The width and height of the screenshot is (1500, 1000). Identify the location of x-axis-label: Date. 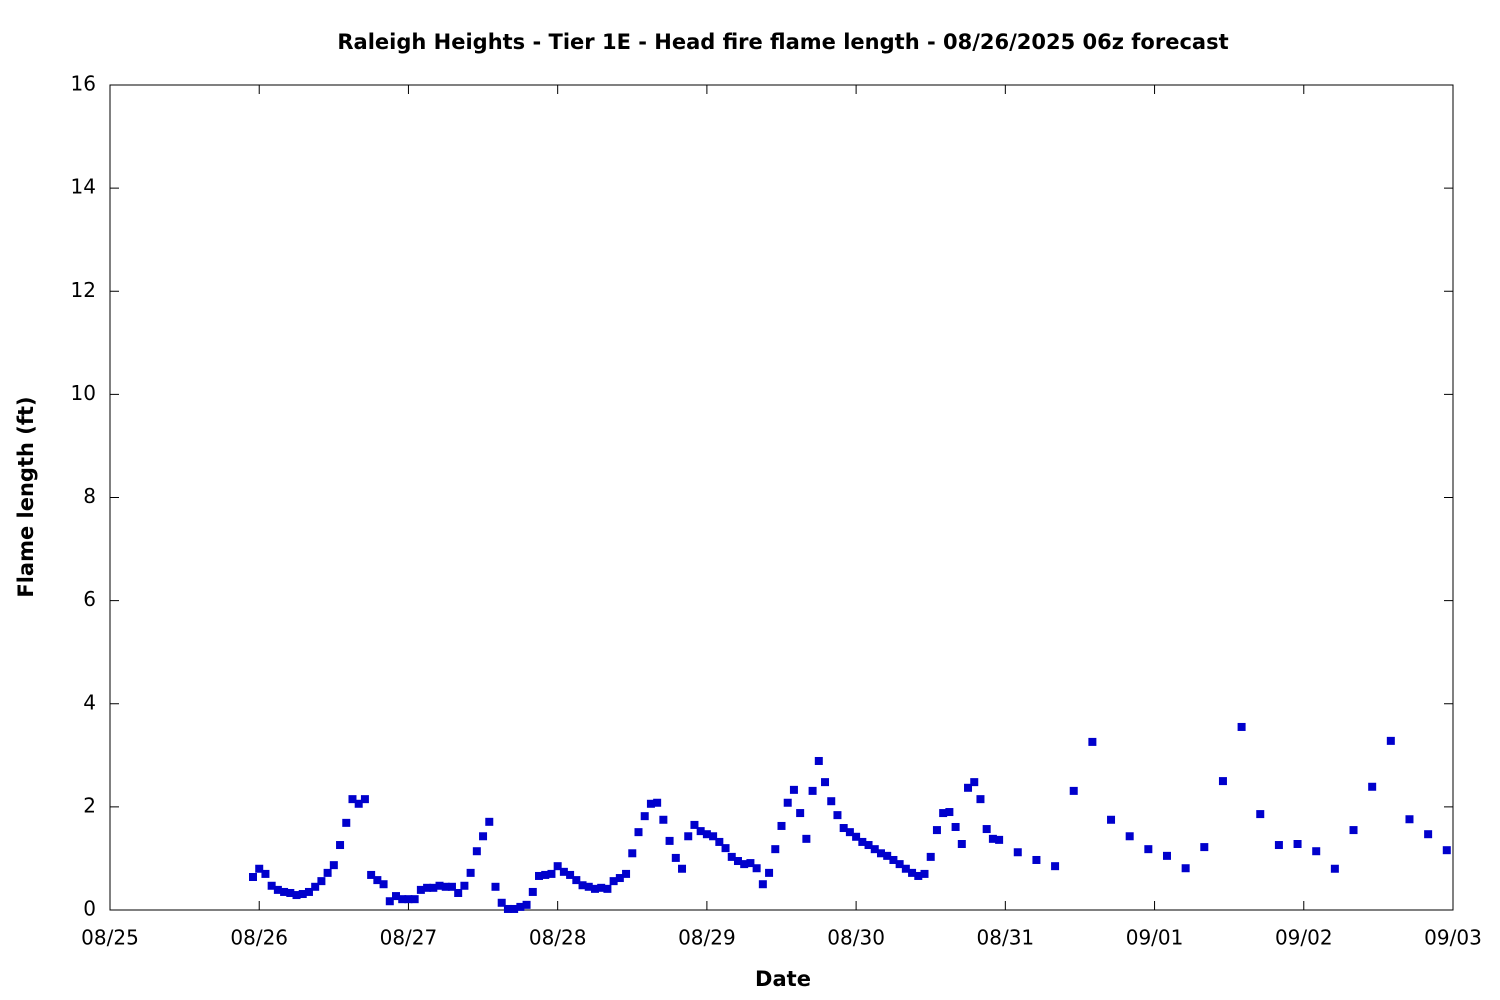
(783, 979).